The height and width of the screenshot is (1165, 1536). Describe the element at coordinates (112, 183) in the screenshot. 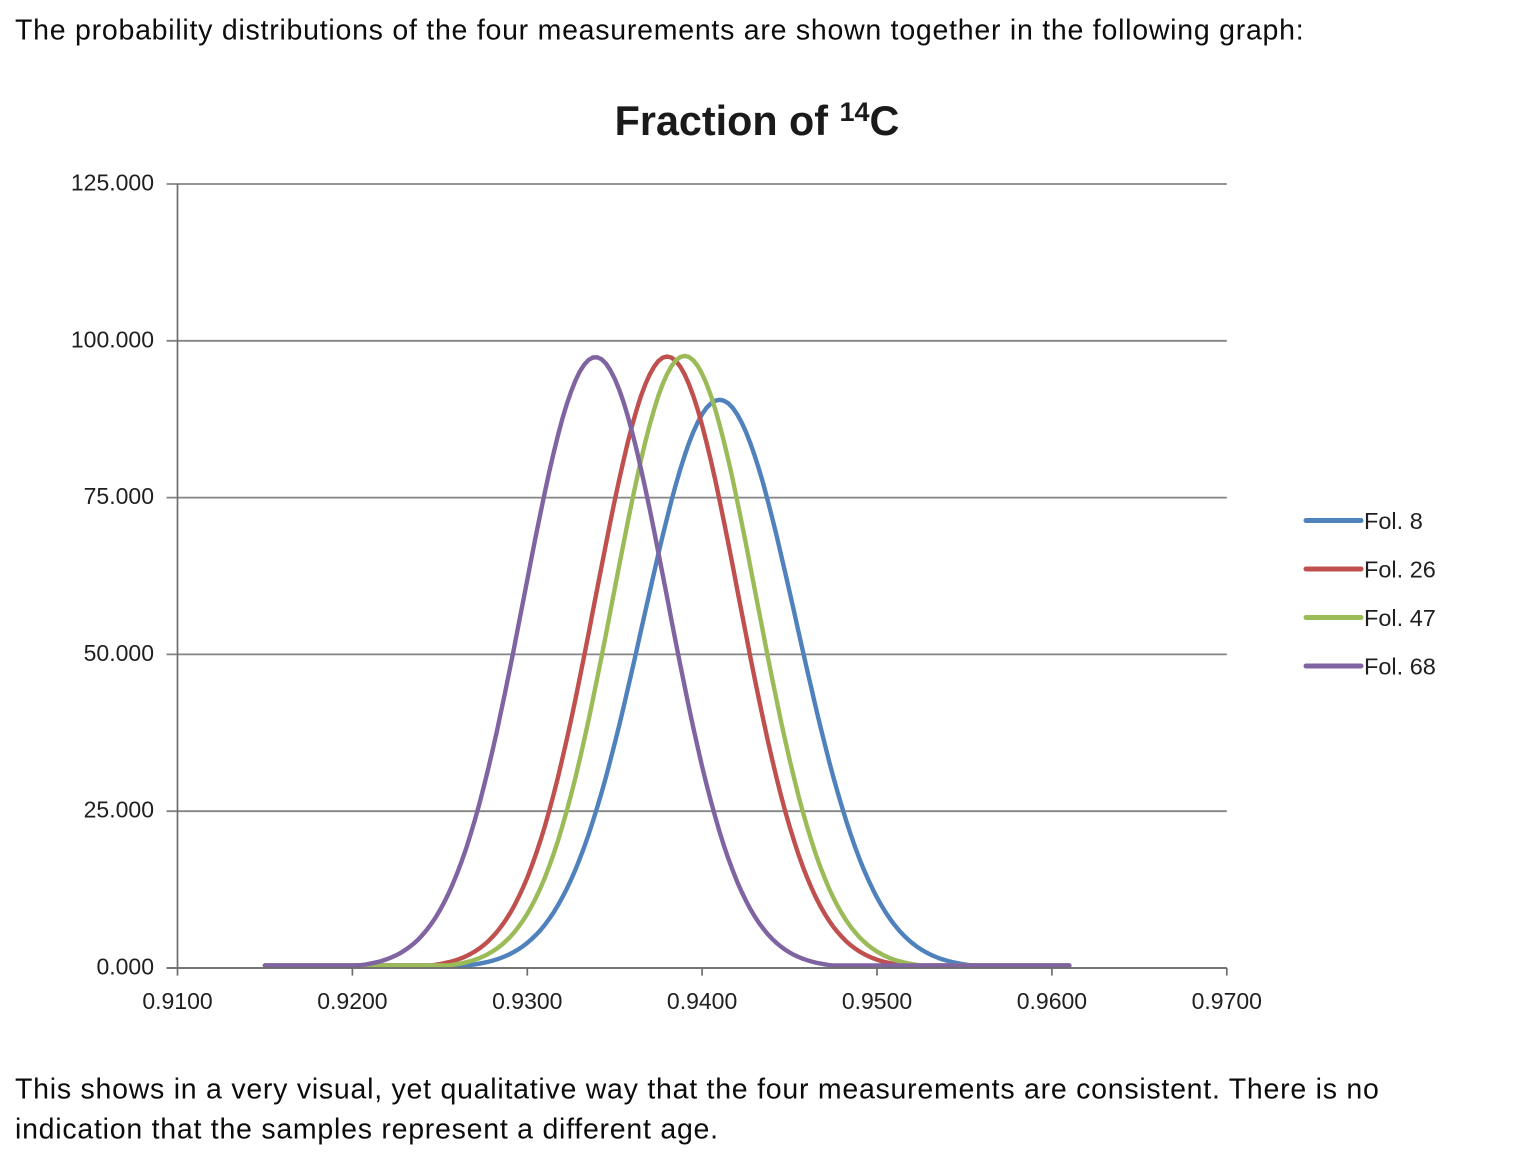

I see `svg-text: 125.000` at that location.